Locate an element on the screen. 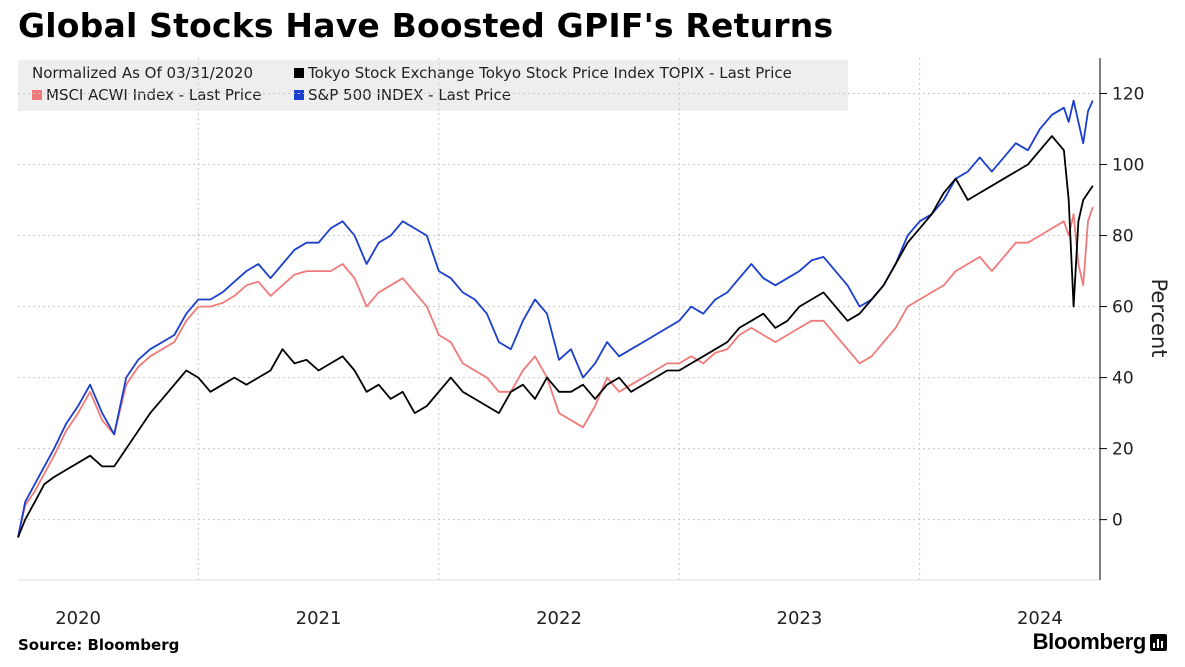 The height and width of the screenshot is (667, 1185). y-tick-label: 60 is located at coordinates (1123, 308).